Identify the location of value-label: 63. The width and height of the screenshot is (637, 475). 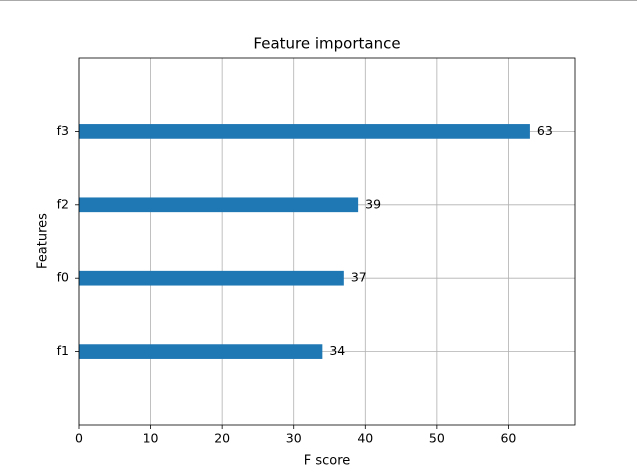
(545, 130).